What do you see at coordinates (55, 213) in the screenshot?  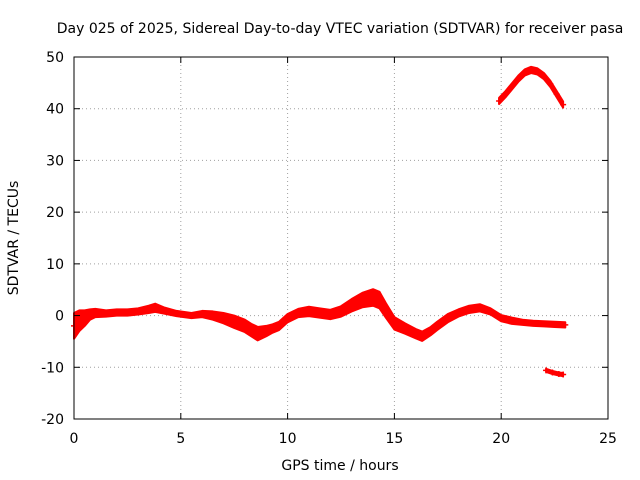 I see `y-tick-label: 20` at bounding box center [55, 213].